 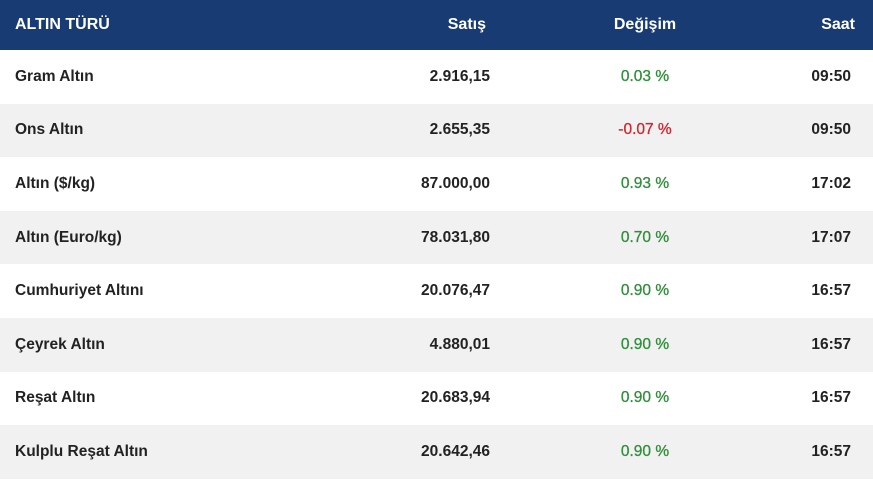 What do you see at coordinates (455, 398) in the screenshot?
I see `sell-price: 20.683,94` at bounding box center [455, 398].